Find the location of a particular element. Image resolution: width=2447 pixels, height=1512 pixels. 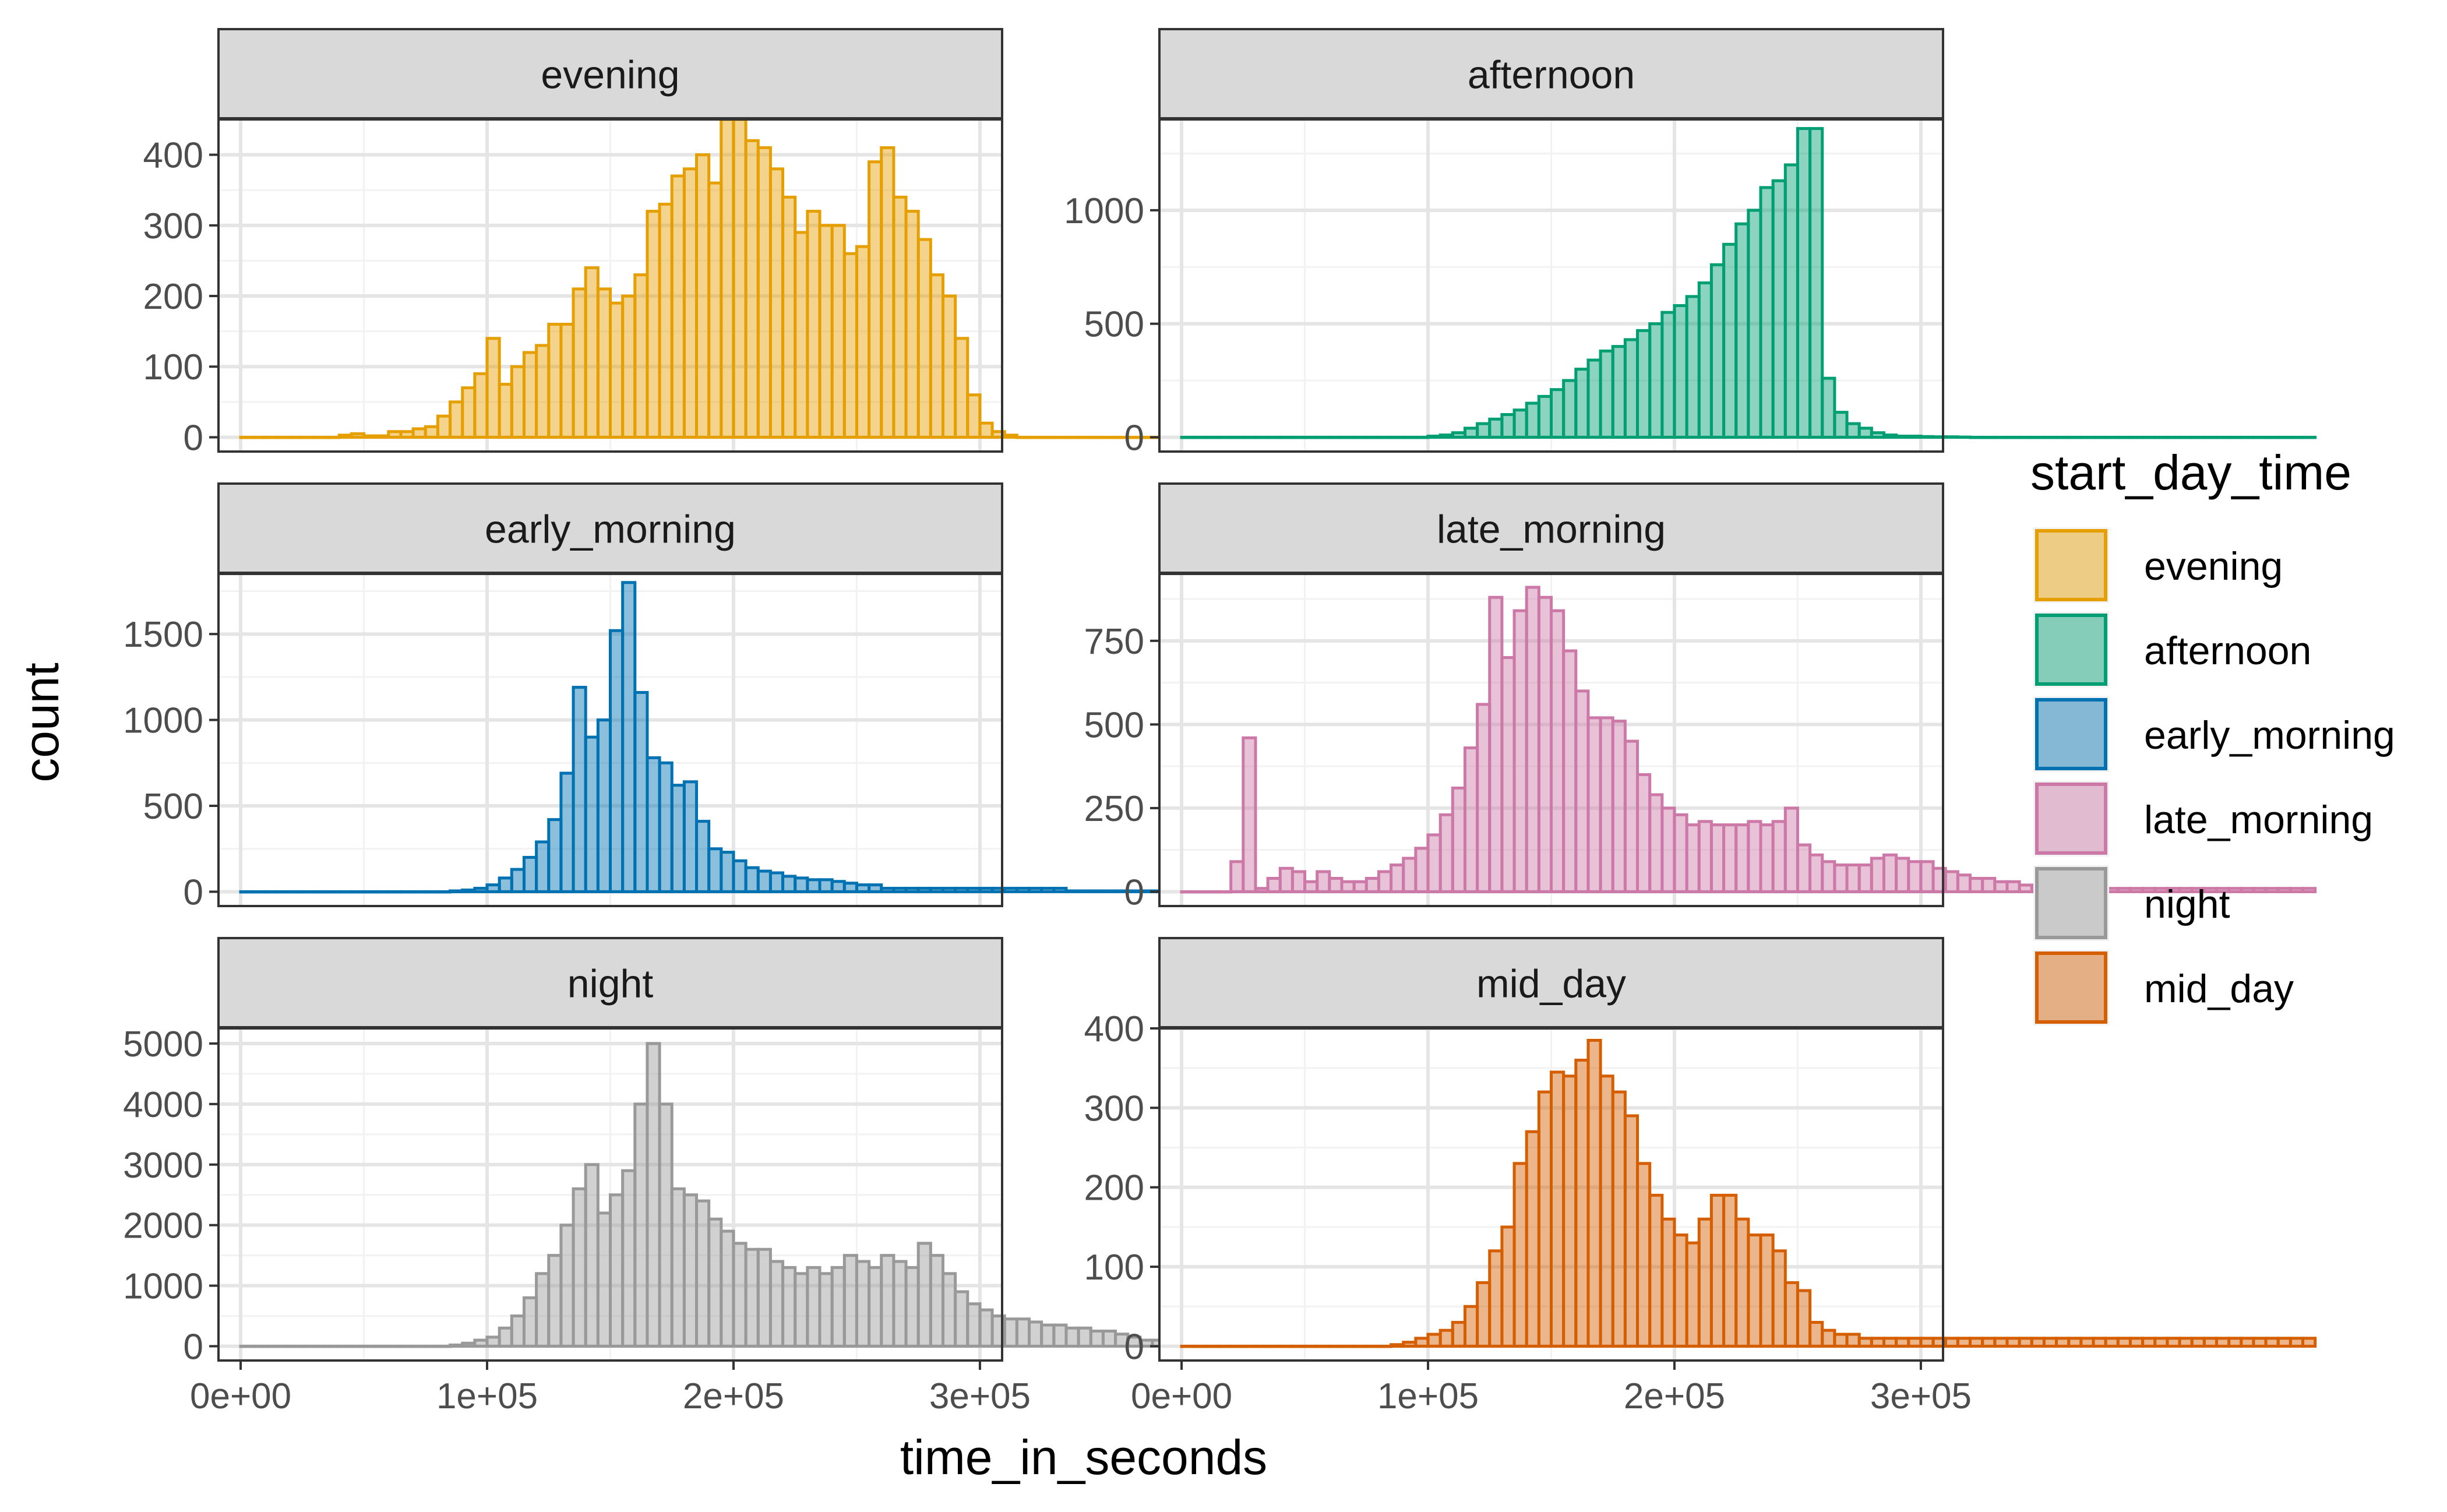

y-axis-title: count is located at coordinates (41, 722).